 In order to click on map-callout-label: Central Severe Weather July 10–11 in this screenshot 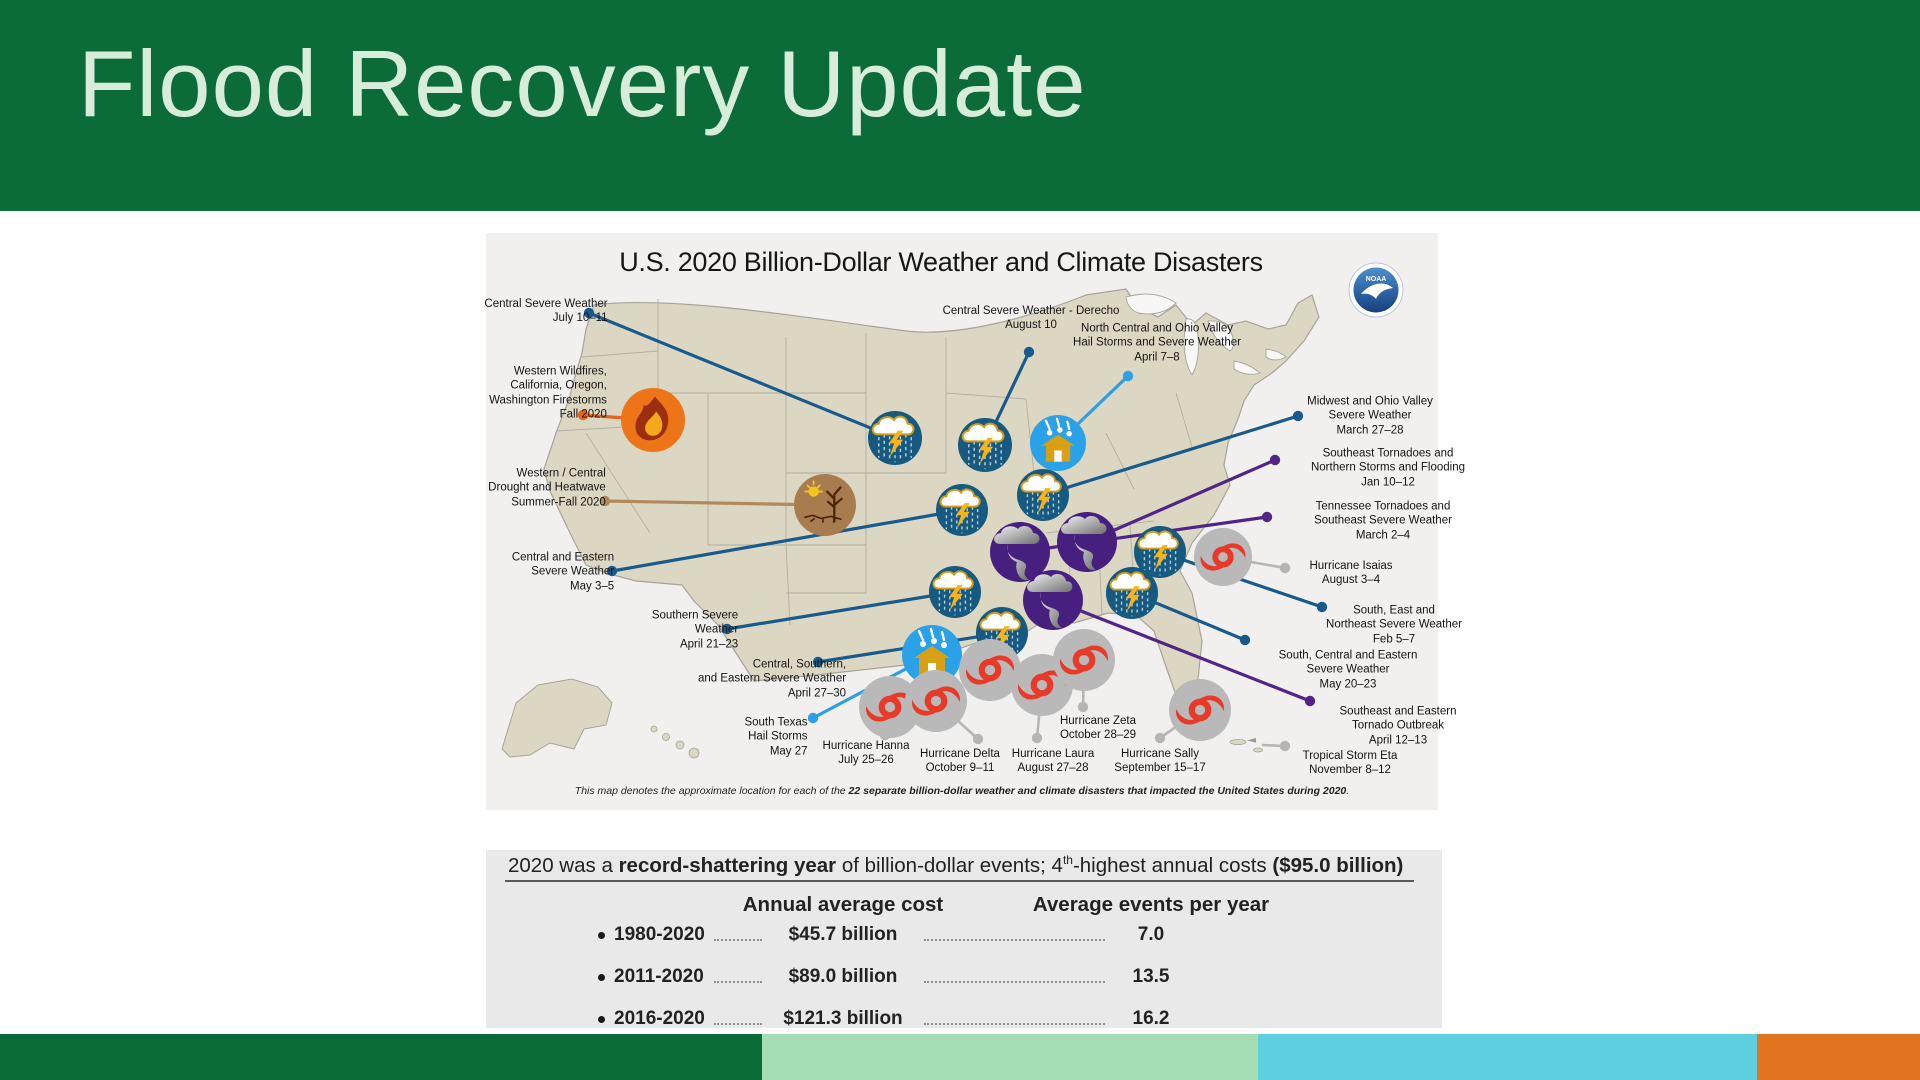, I will do `click(546, 310)`.